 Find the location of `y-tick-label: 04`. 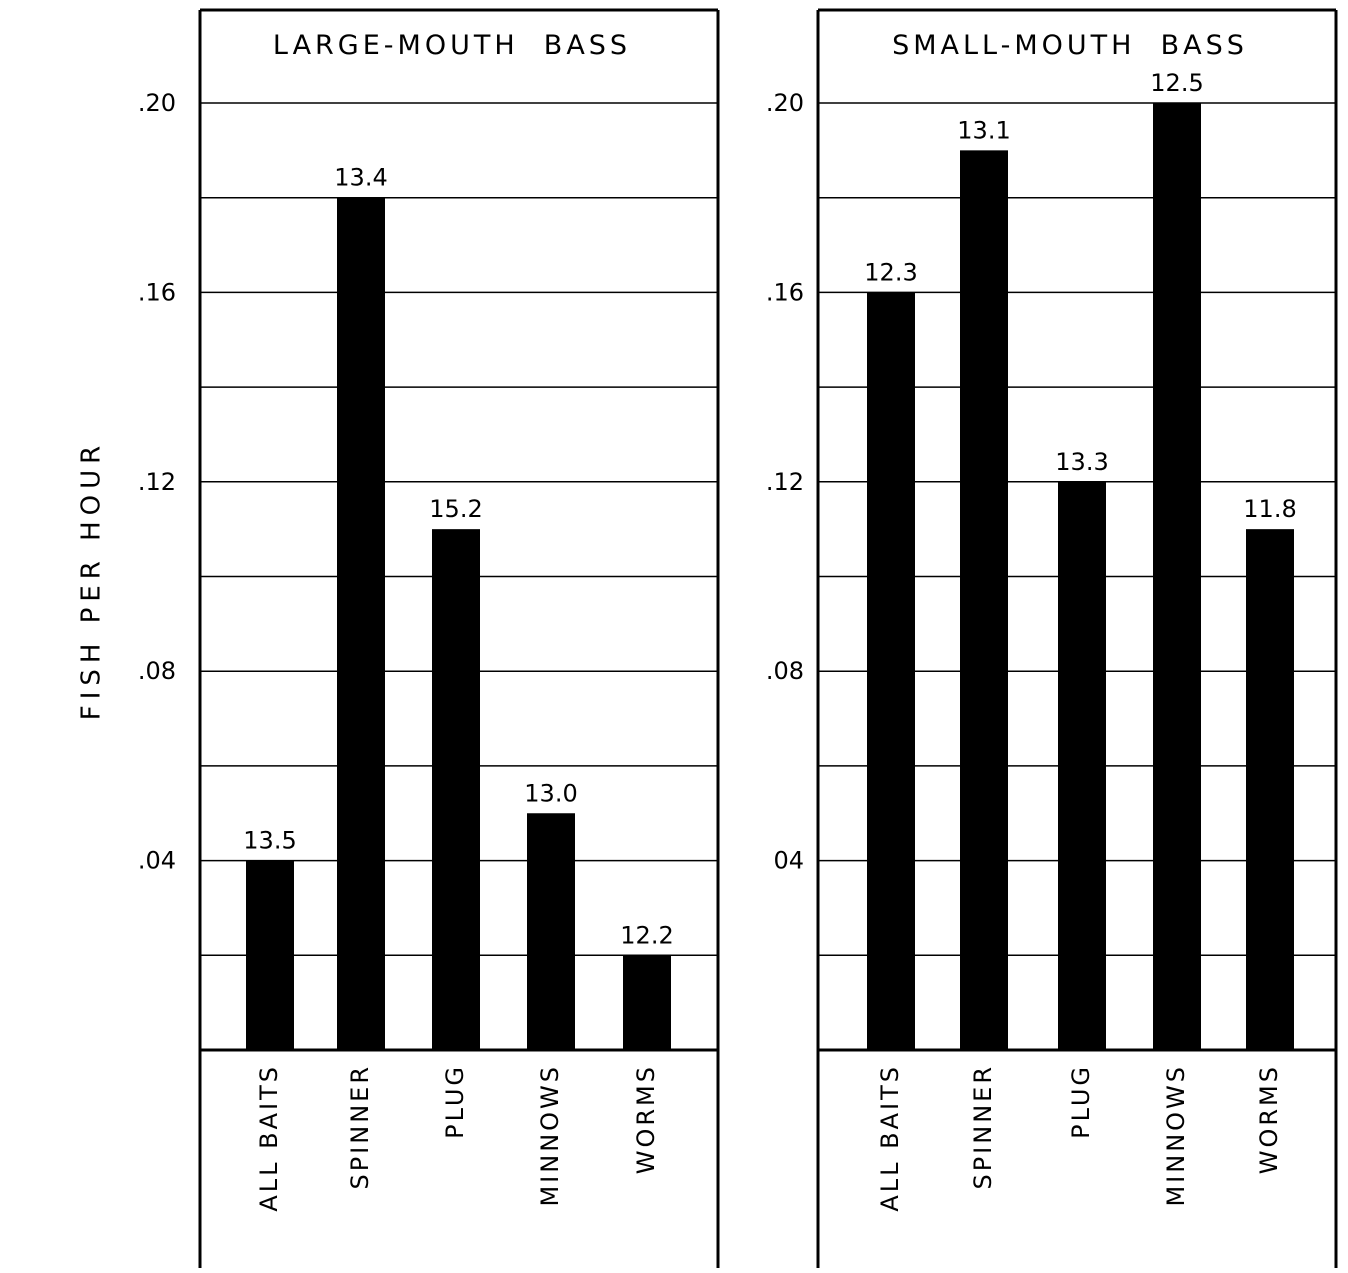

y-tick-label: 04 is located at coordinates (788, 861).